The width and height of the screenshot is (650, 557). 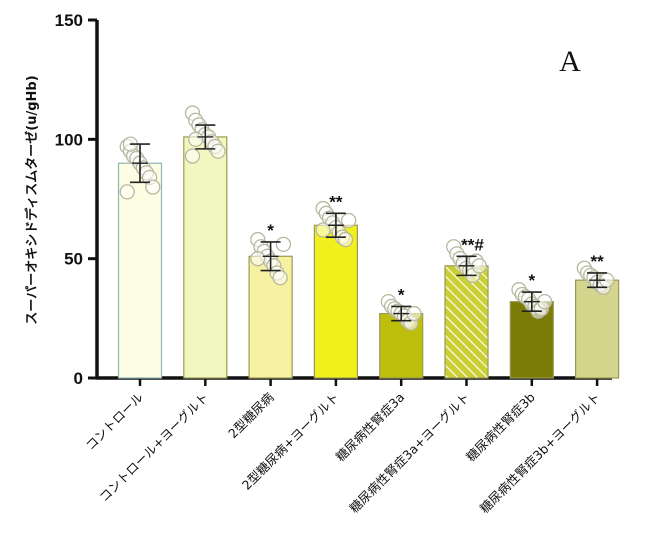 I want to click on x-tick-label: コントロール, so click(x=114, y=422).